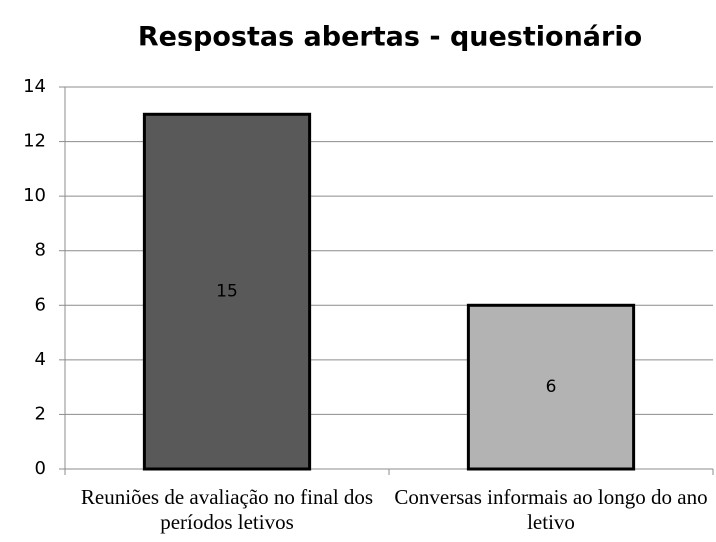  What do you see at coordinates (40, 359) in the screenshot?
I see `y-tick-label: 4` at bounding box center [40, 359].